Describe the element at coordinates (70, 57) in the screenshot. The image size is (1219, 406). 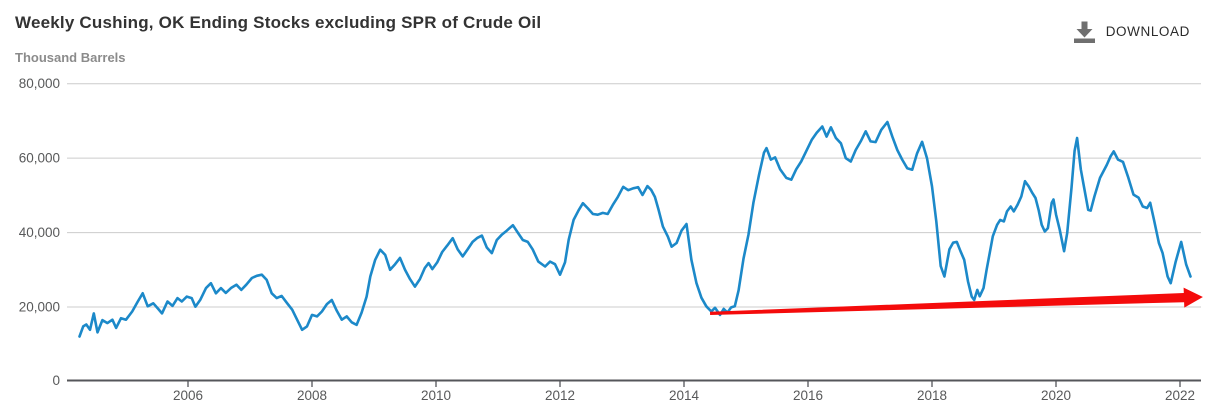
I see `y-axis-units-label: Thousand Barrels` at that location.